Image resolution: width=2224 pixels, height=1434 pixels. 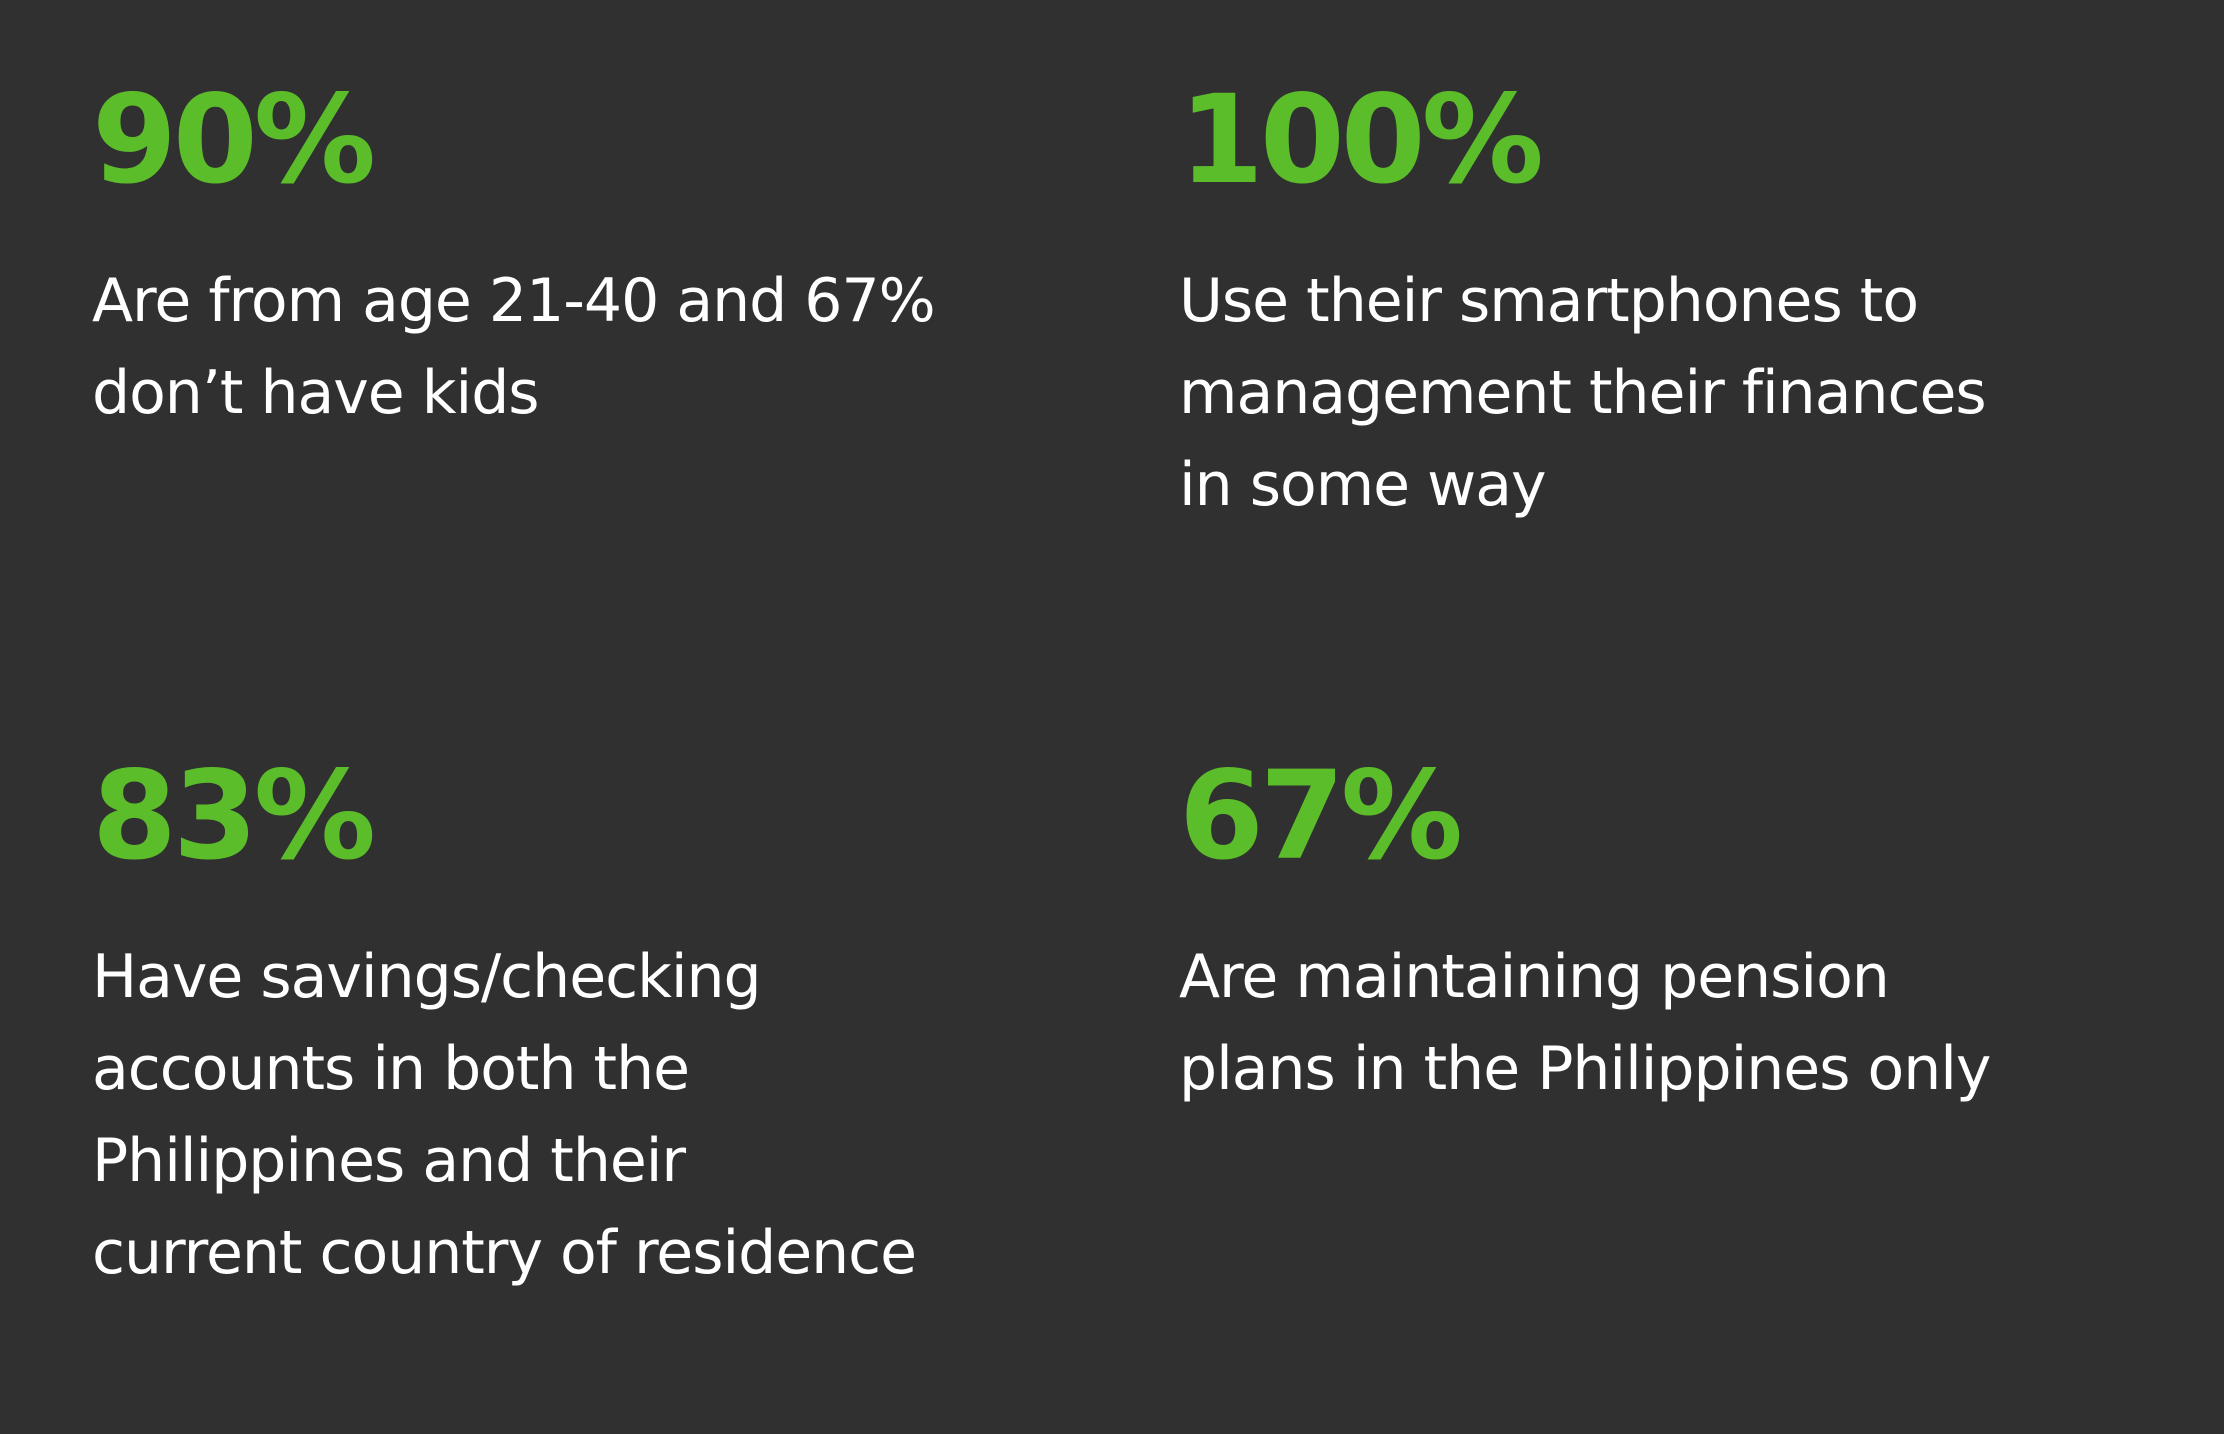 I want to click on stat-description-line: Are maintaining pension, so click(x=1534, y=977).